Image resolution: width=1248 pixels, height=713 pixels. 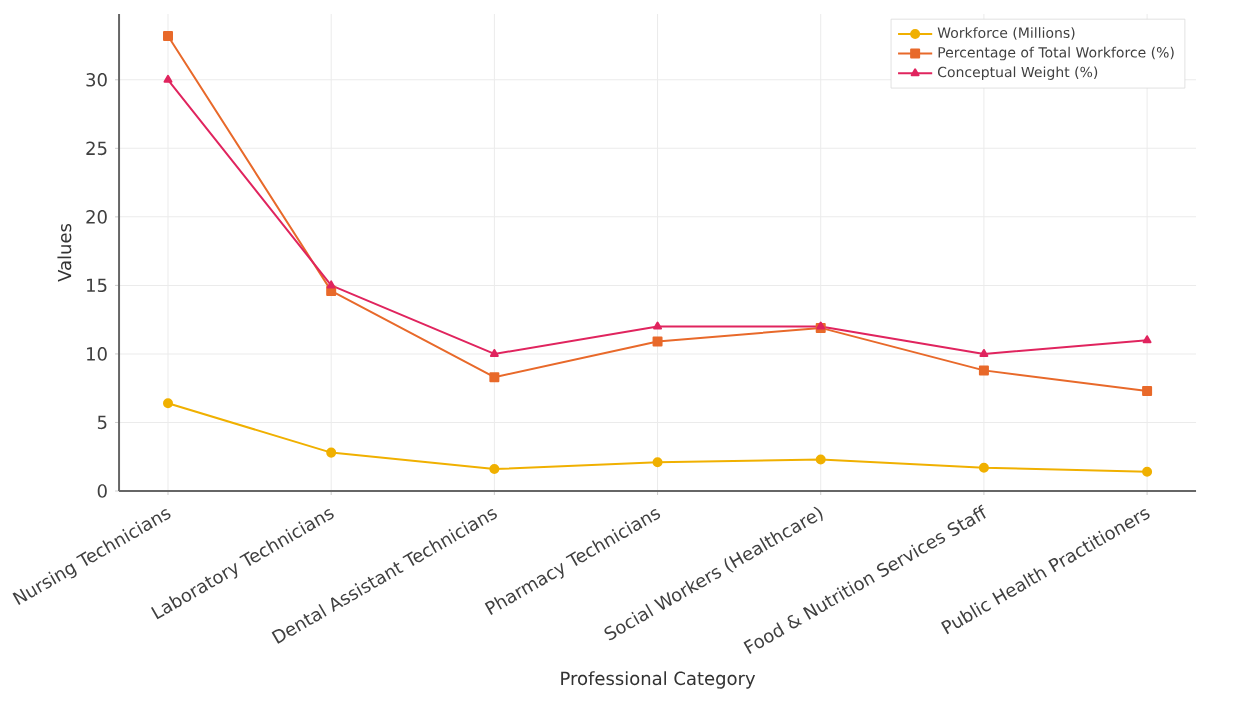 What do you see at coordinates (102, 422) in the screenshot?
I see `y-tick-label: 5` at bounding box center [102, 422].